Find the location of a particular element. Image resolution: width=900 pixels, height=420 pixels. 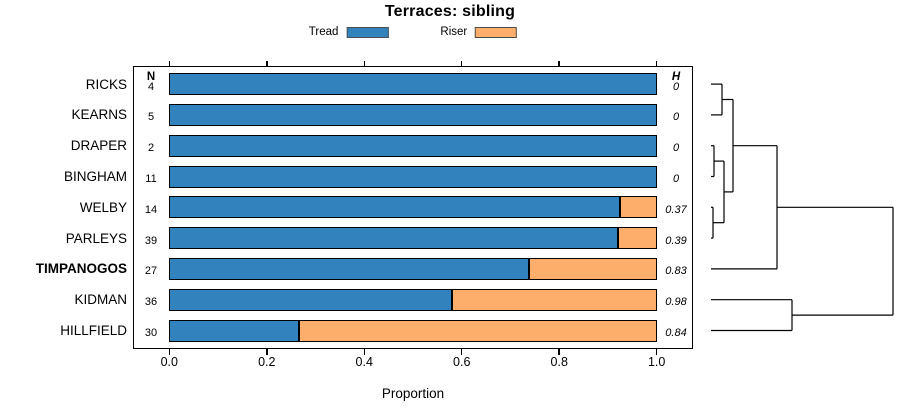

axis-tick-label: 0.6 is located at coordinates (462, 362).